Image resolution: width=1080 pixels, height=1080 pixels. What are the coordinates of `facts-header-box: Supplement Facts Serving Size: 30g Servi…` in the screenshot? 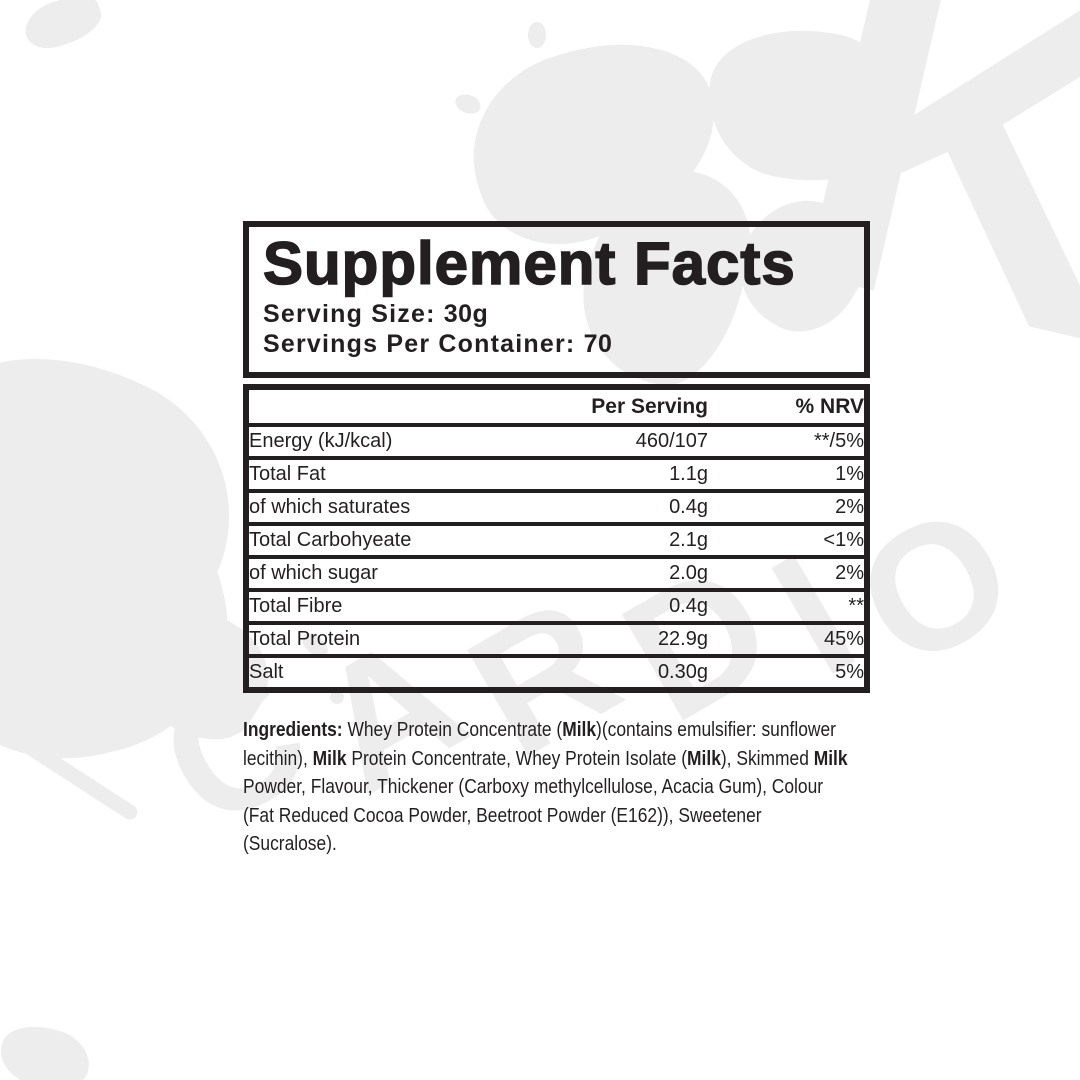 It's located at (556, 299).